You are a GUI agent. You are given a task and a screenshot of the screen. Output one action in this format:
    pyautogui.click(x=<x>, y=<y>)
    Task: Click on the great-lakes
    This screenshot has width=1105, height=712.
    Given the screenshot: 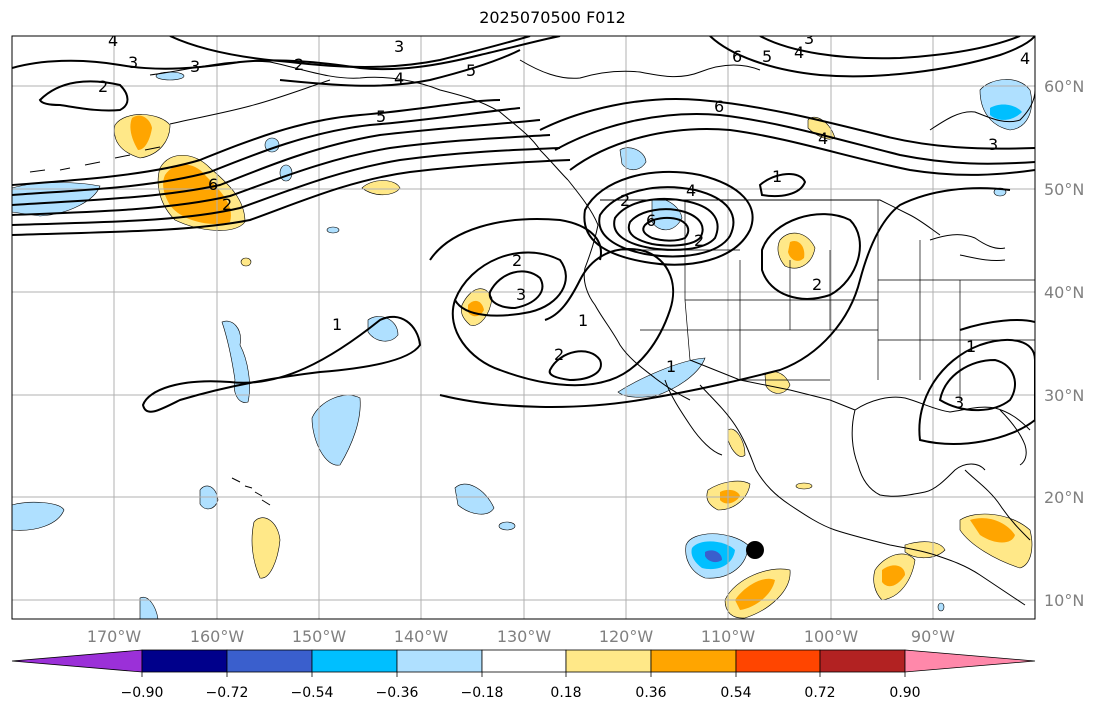 What is the action you would take?
    pyautogui.click(x=967, y=247)
    